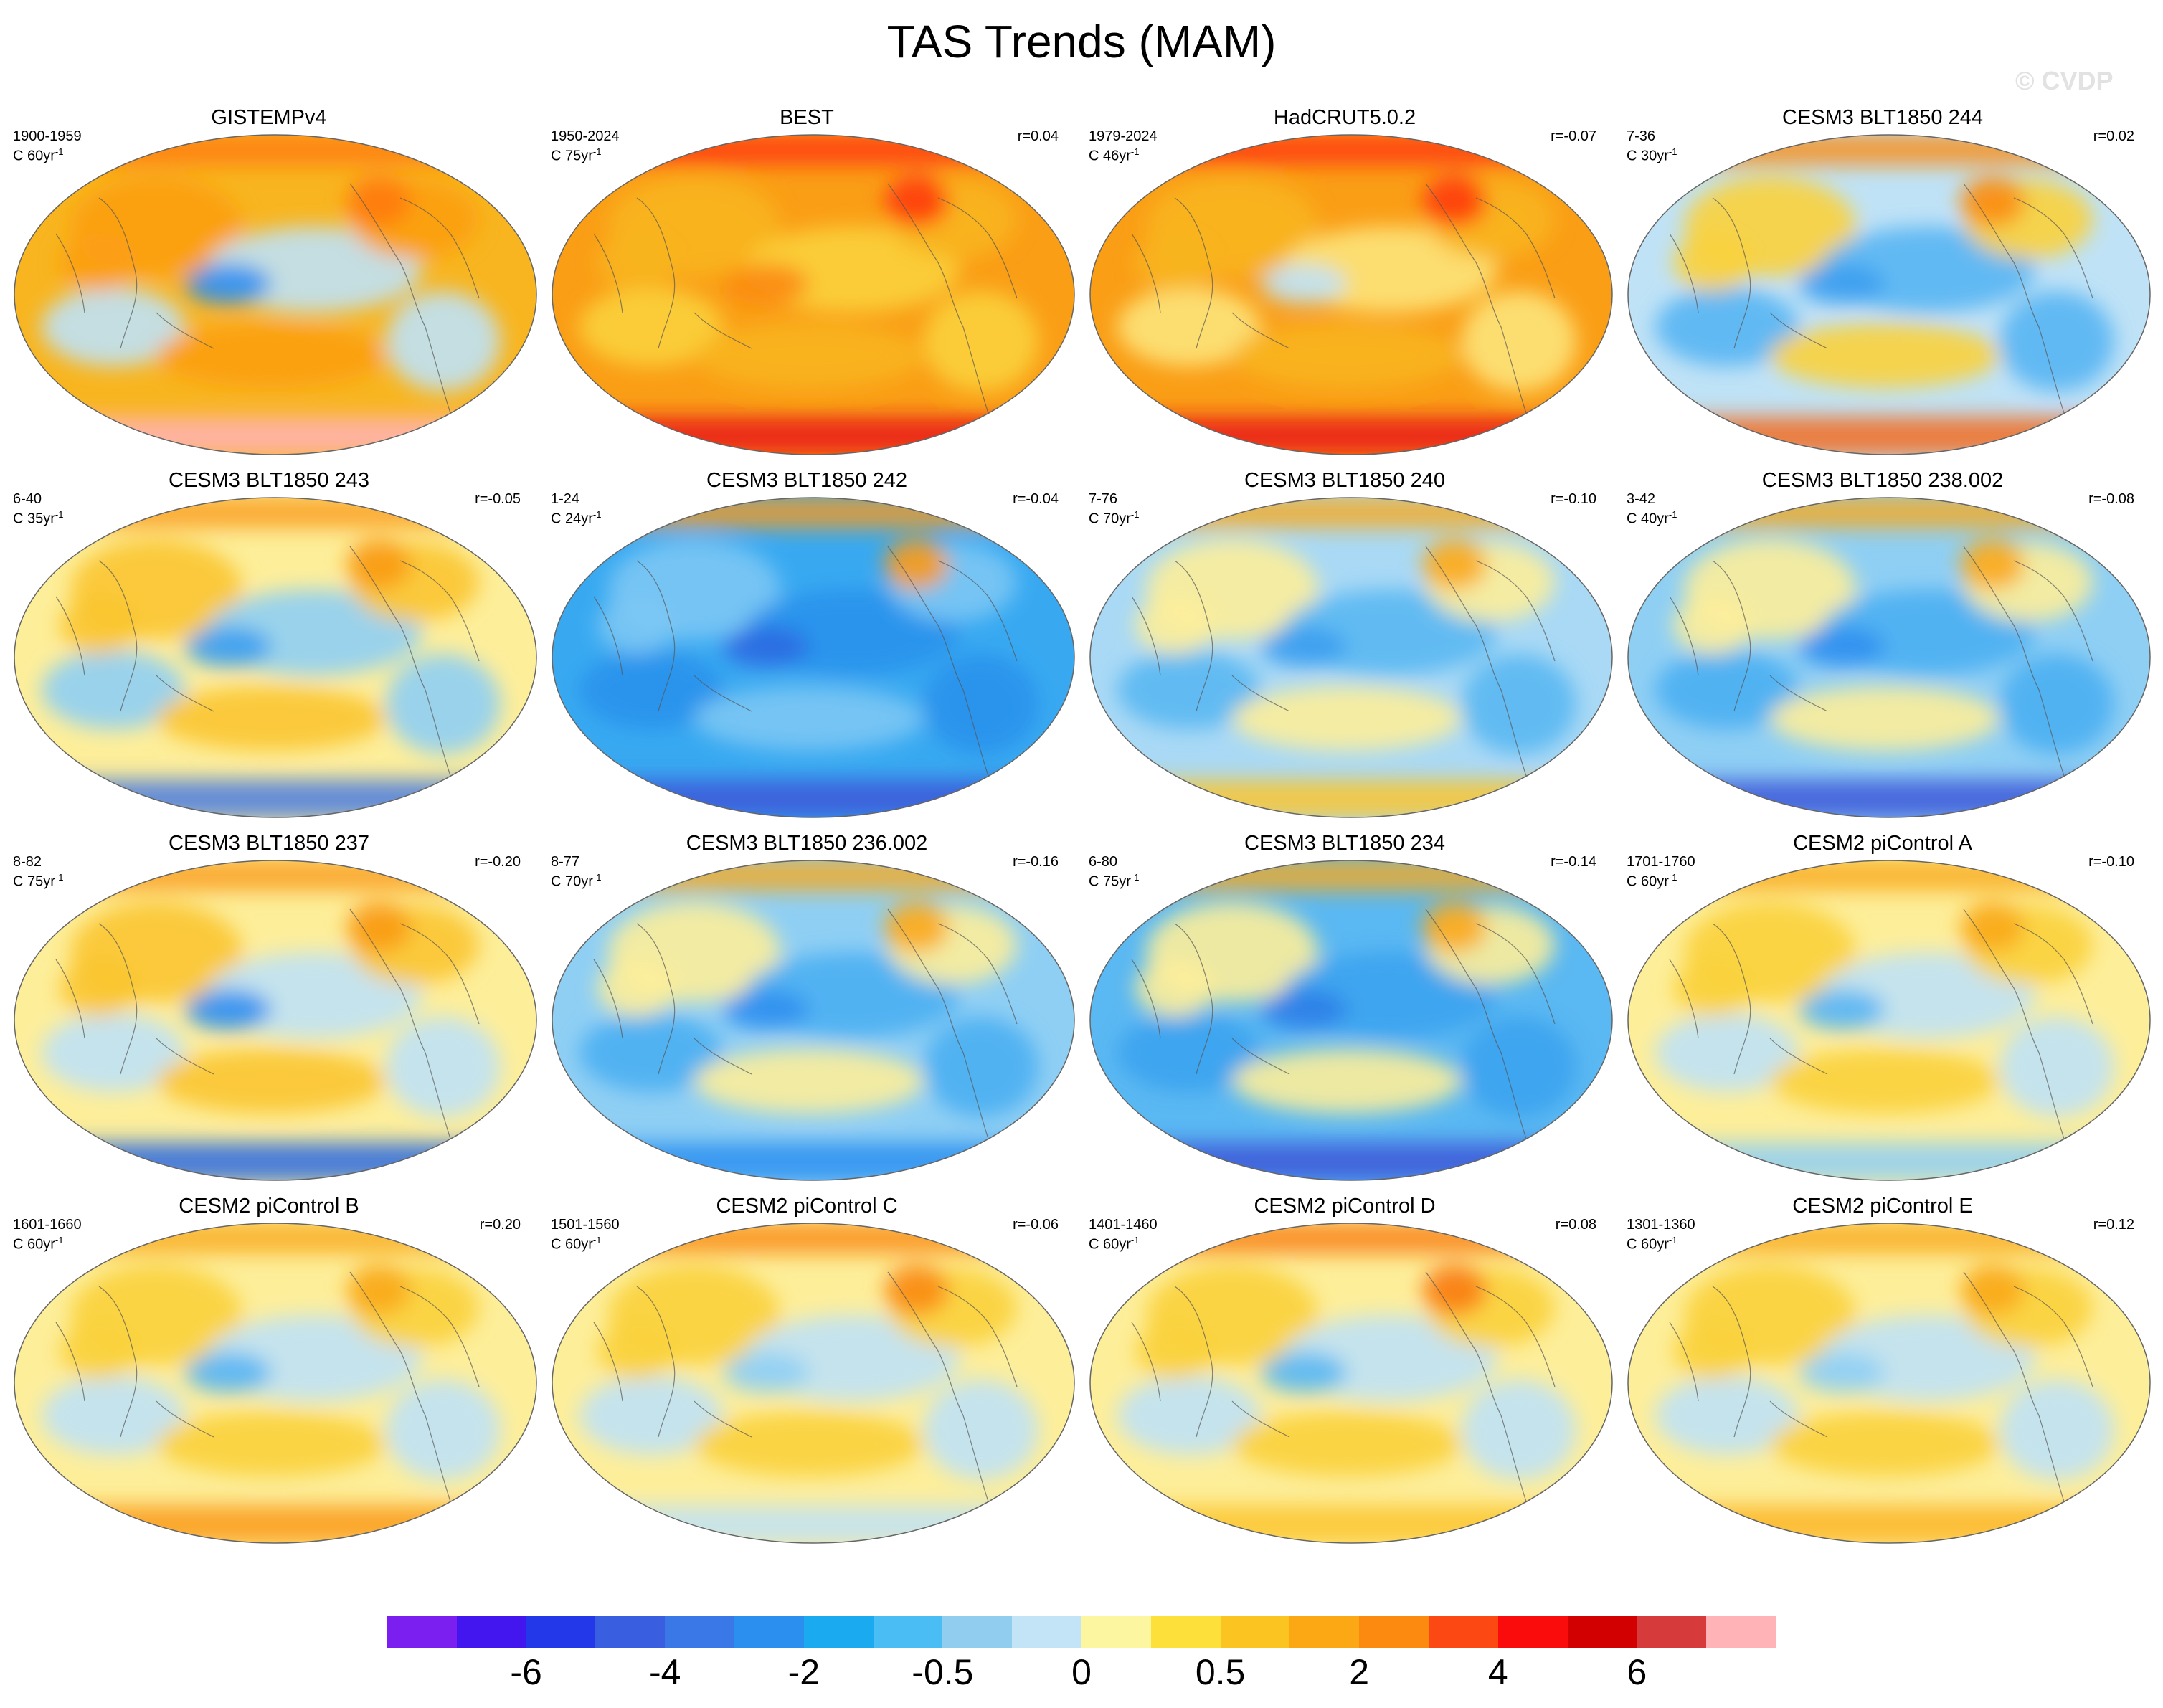 The image size is (2163, 1708). I want to click on panel-pattern-correlation: r=-0.05, so click(498, 499).